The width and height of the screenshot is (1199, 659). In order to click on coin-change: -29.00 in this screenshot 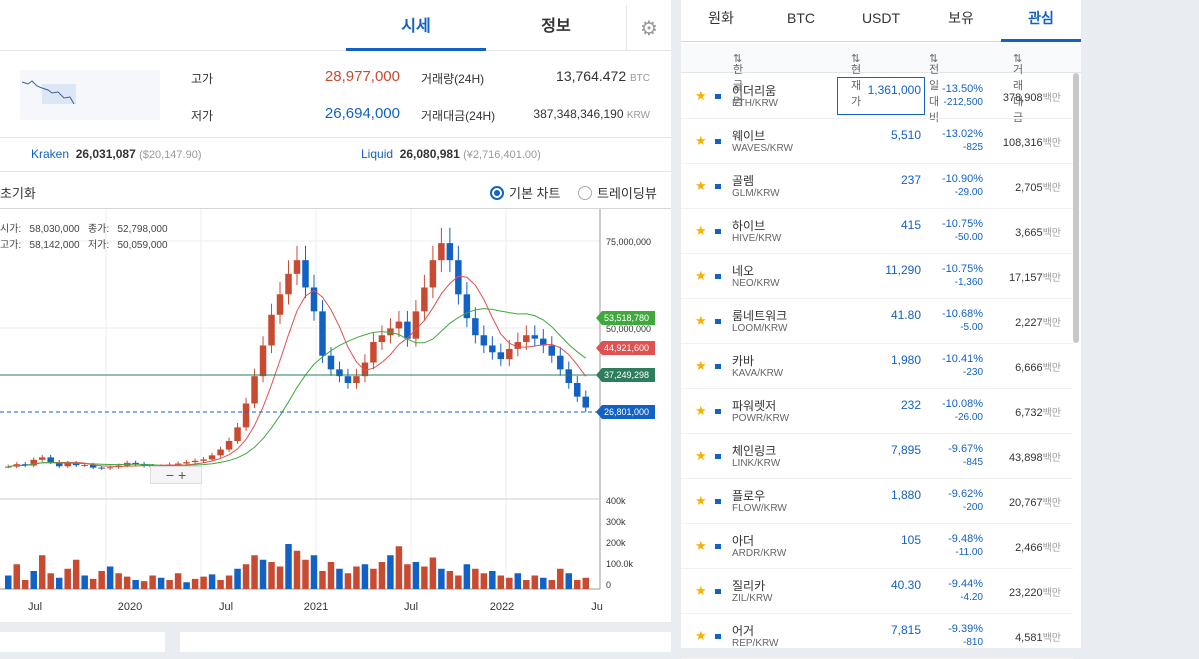, I will do `click(968, 192)`.